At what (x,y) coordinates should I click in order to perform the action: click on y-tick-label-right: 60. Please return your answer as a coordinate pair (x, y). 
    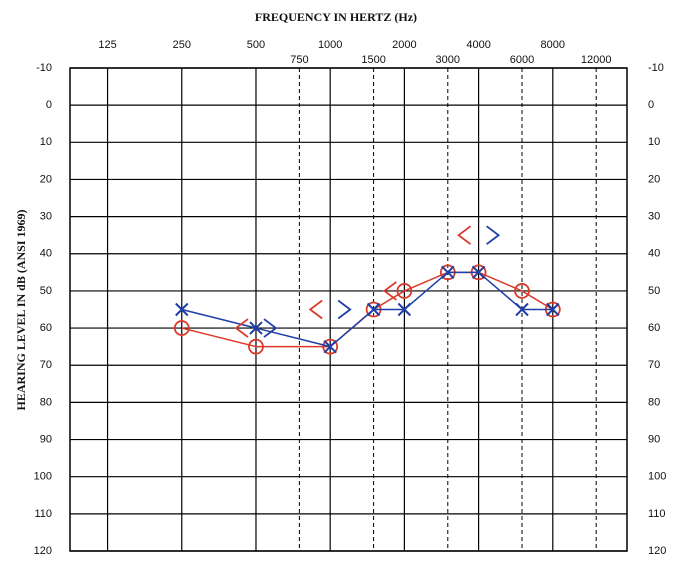
    Looking at the image, I should click on (654, 328).